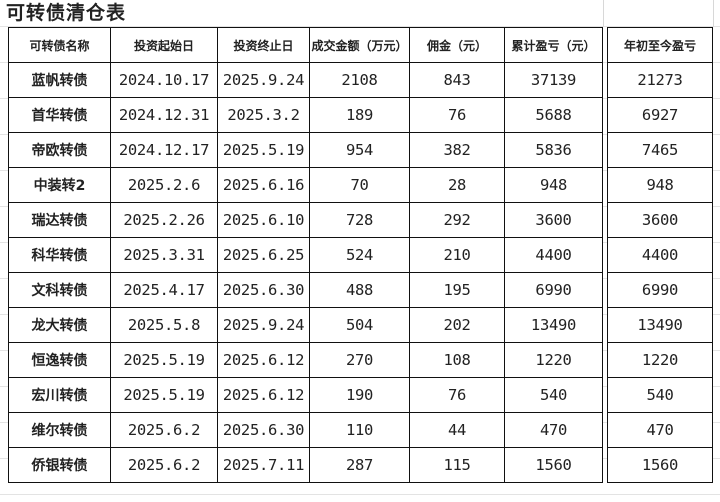 This screenshot has height=502, width=720. What do you see at coordinates (359, 220) in the screenshot?
I see `value-cell: 728` at bounding box center [359, 220].